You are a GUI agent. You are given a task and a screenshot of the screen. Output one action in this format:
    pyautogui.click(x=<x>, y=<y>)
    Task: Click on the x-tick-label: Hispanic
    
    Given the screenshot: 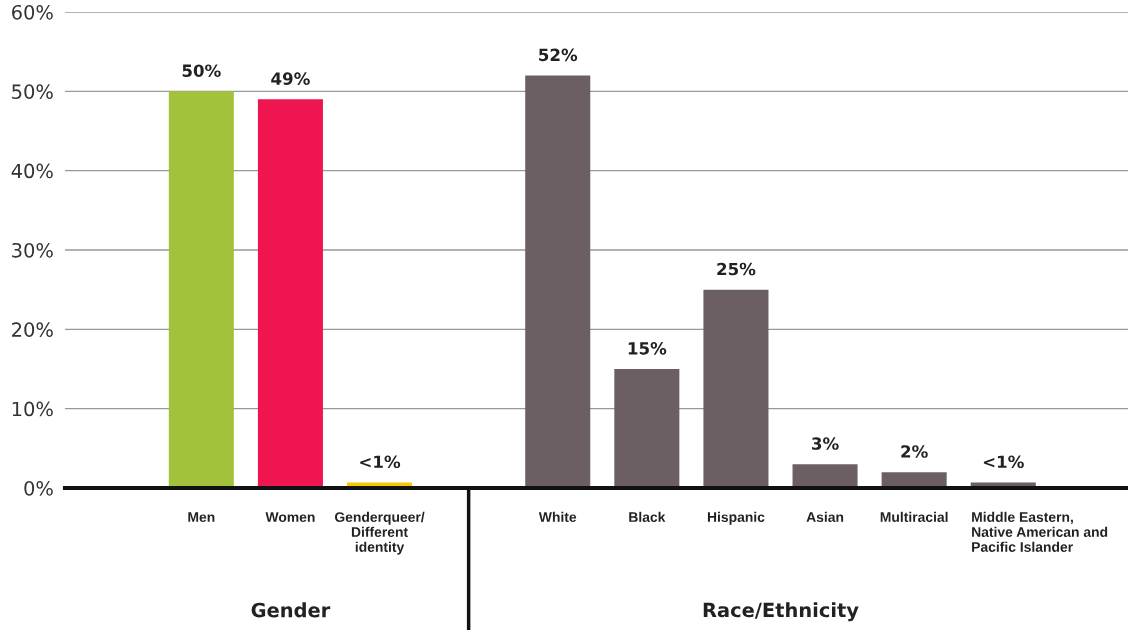 What is the action you would take?
    pyautogui.click(x=736, y=518)
    